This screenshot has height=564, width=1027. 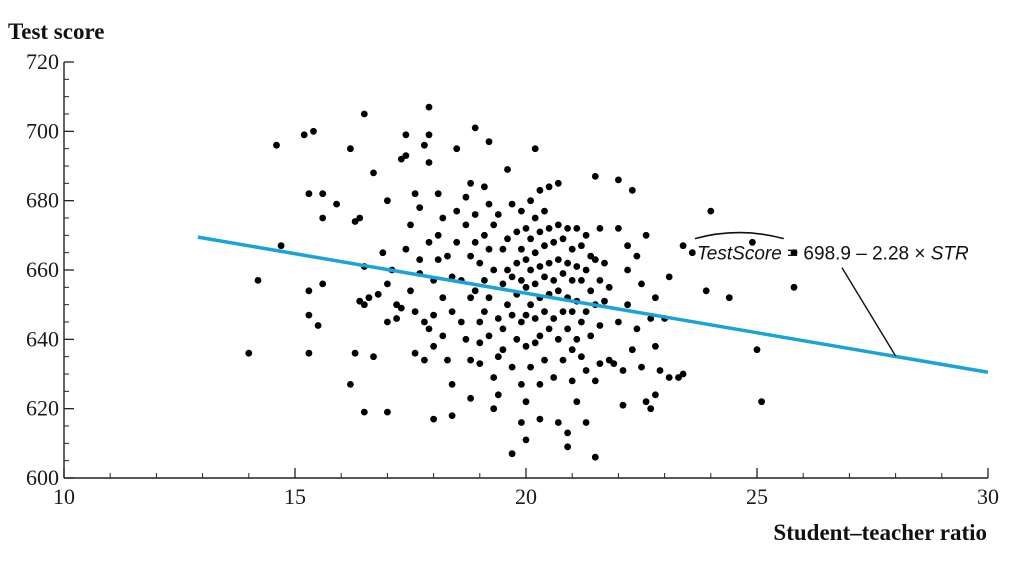 What do you see at coordinates (42, 338) in the screenshot?
I see `y-tick-label: 640` at bounding box center [42, 338].